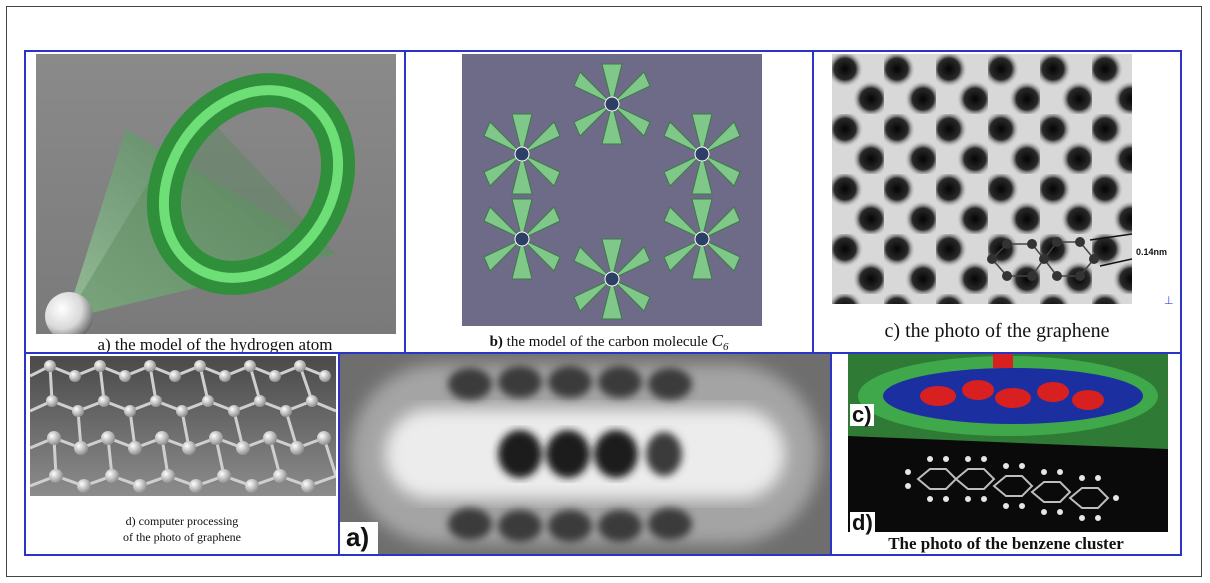  What do you see at coordinates (982, 179) in the screenshot?
I see `graphene-photo-image` at bounding box center [982, 179].